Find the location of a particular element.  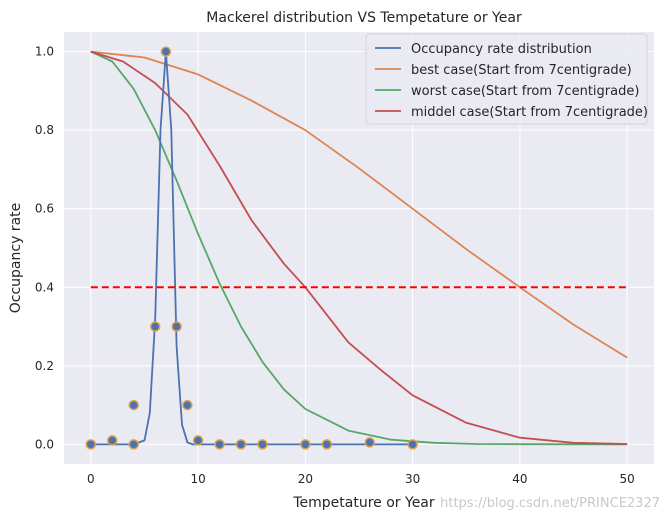

x-tick-labels: 0 10 20 30 40 50 is located at coordinates (361, 479).